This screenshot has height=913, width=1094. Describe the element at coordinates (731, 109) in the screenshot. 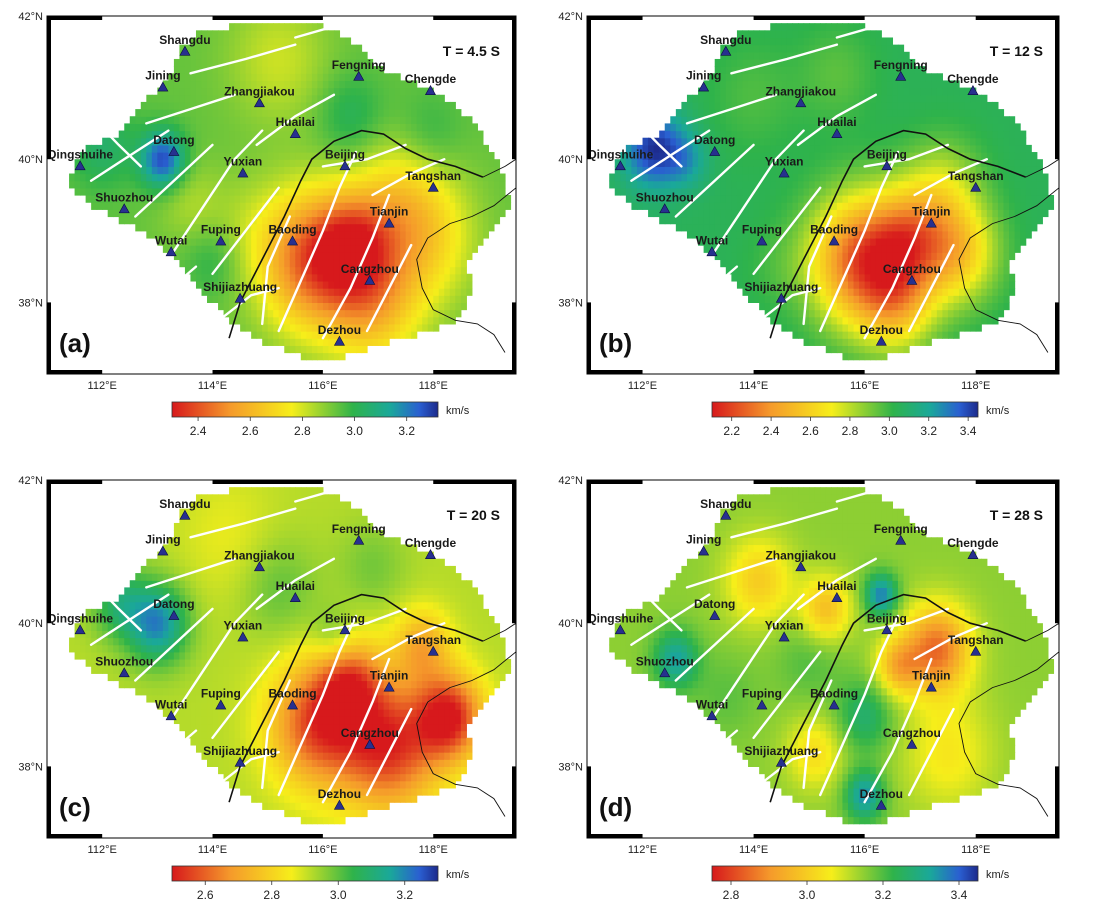

I see `fault-line` at that location.